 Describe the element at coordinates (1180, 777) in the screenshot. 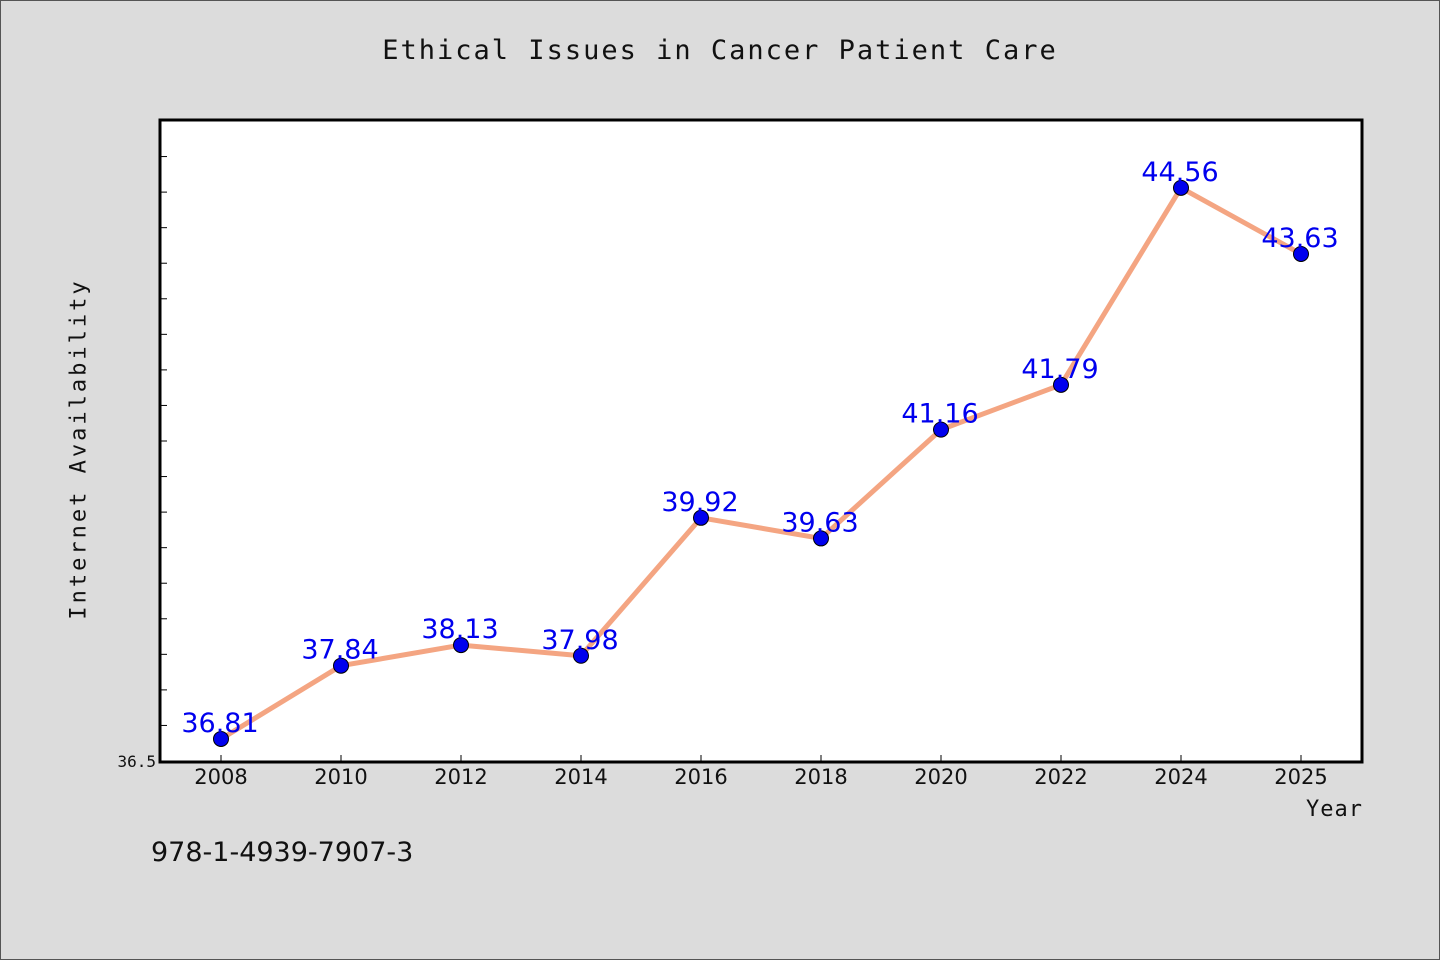

I see `x-tick-label: 2024` at that location.